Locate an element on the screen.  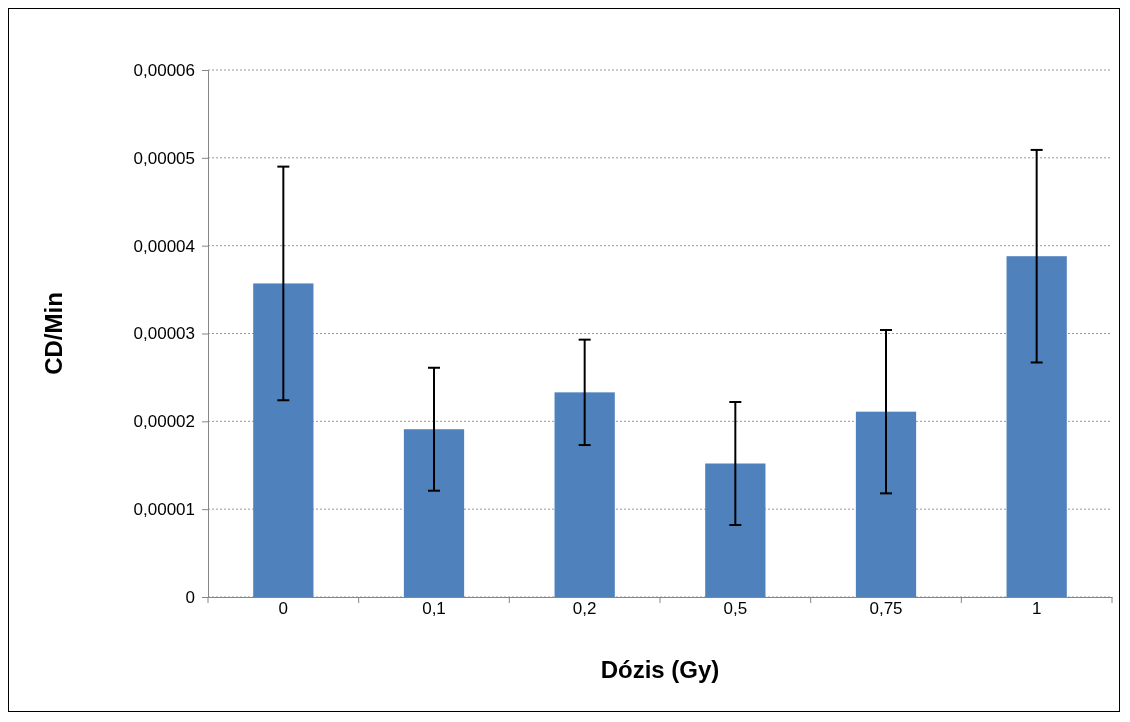
x-tick-label: 1 is located at coordinates (1036, 608).